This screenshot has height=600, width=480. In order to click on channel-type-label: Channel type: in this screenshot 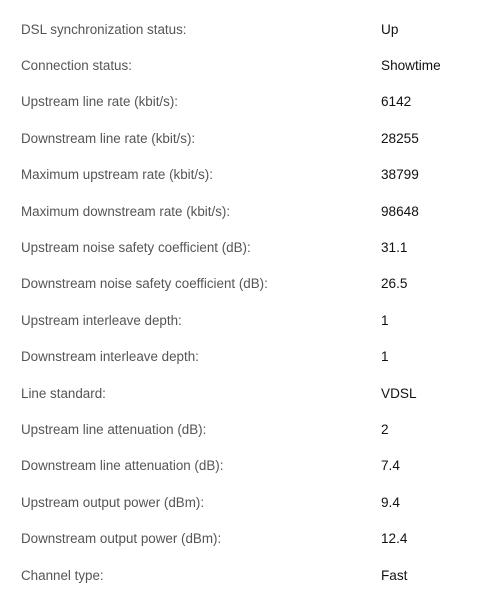, I will do `click(62, 575)`.